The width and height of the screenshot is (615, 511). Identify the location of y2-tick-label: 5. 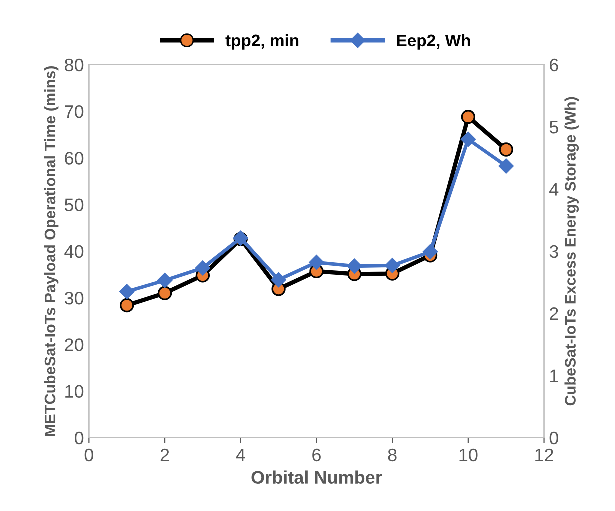
(554, 127).